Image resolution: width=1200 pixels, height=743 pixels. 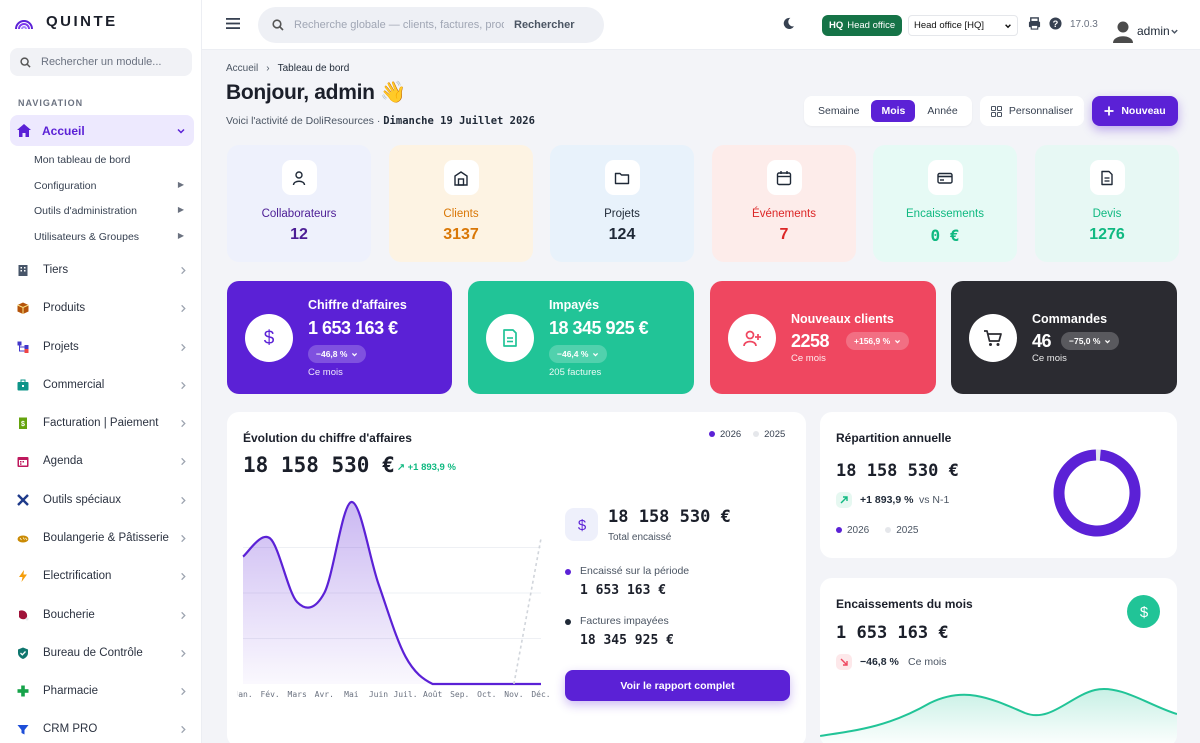 What do you see at coordinates (1049, 358) in the screenshot?
I see `kpi-note: Ce mois` at bounding box center [1049, 358].